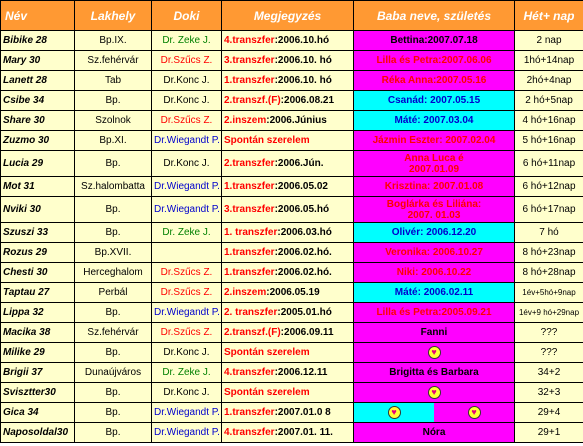 The width and height of the screenshot is (583, 446). Describe the element at coordinates (434, 252) in the screenshot. I see `cell-baby: Veronika: 2006.10.27` at that location.